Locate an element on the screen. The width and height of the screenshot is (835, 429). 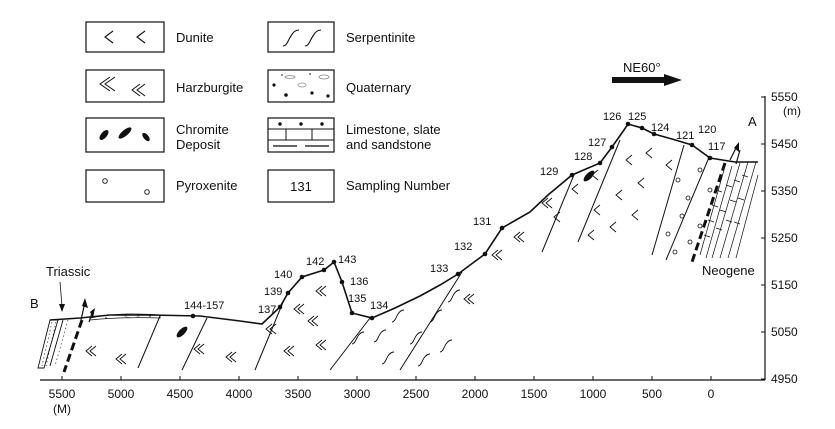
y-axis: 5550 (m) 5450 5350 5250 5150 5050 4950 is located at coordinates (781, 238).